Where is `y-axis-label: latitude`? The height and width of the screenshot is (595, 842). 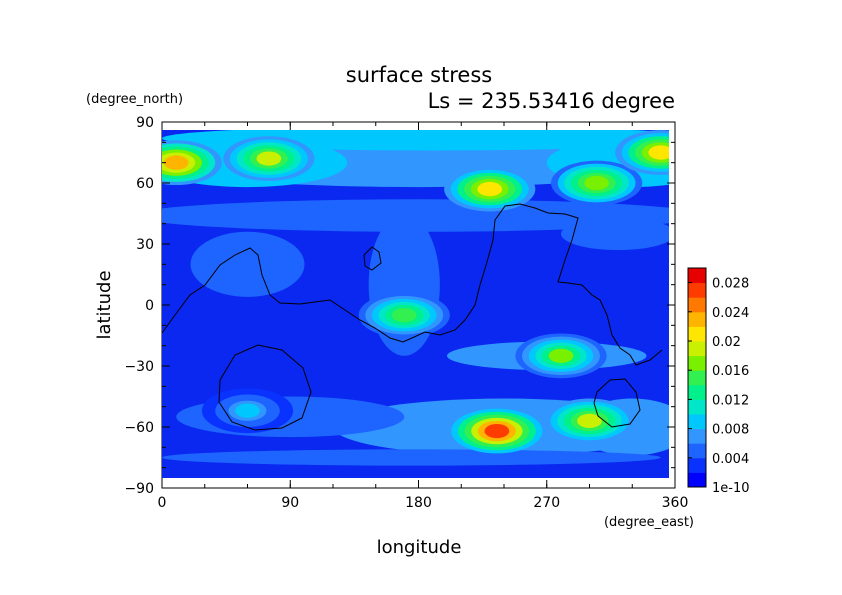
y-axis-label: latitude is located at coordinates (104, 304).